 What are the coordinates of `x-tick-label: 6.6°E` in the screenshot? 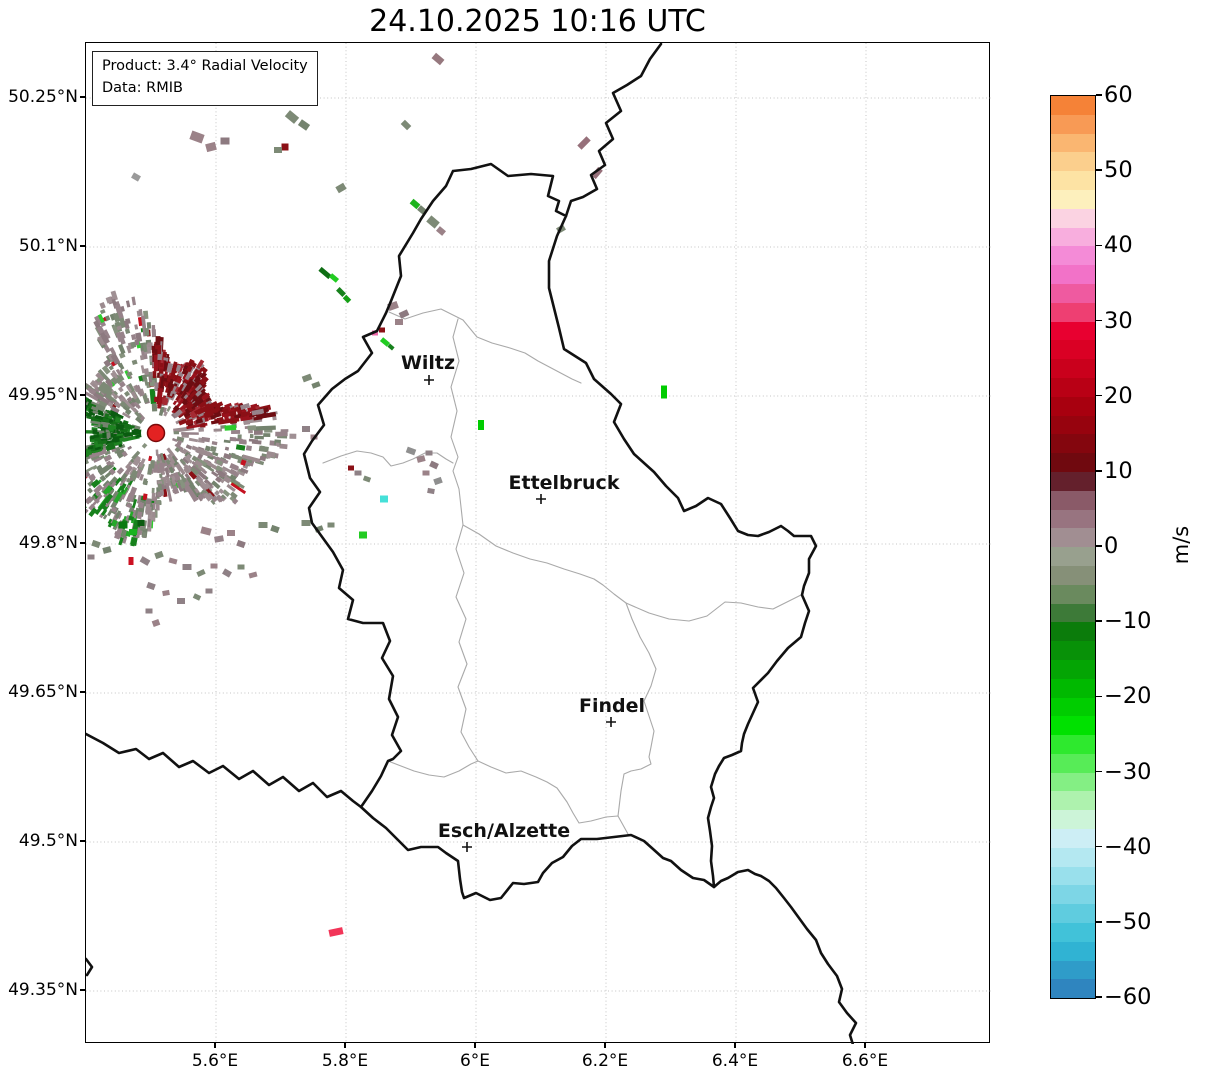 It's located at (865, 1061).